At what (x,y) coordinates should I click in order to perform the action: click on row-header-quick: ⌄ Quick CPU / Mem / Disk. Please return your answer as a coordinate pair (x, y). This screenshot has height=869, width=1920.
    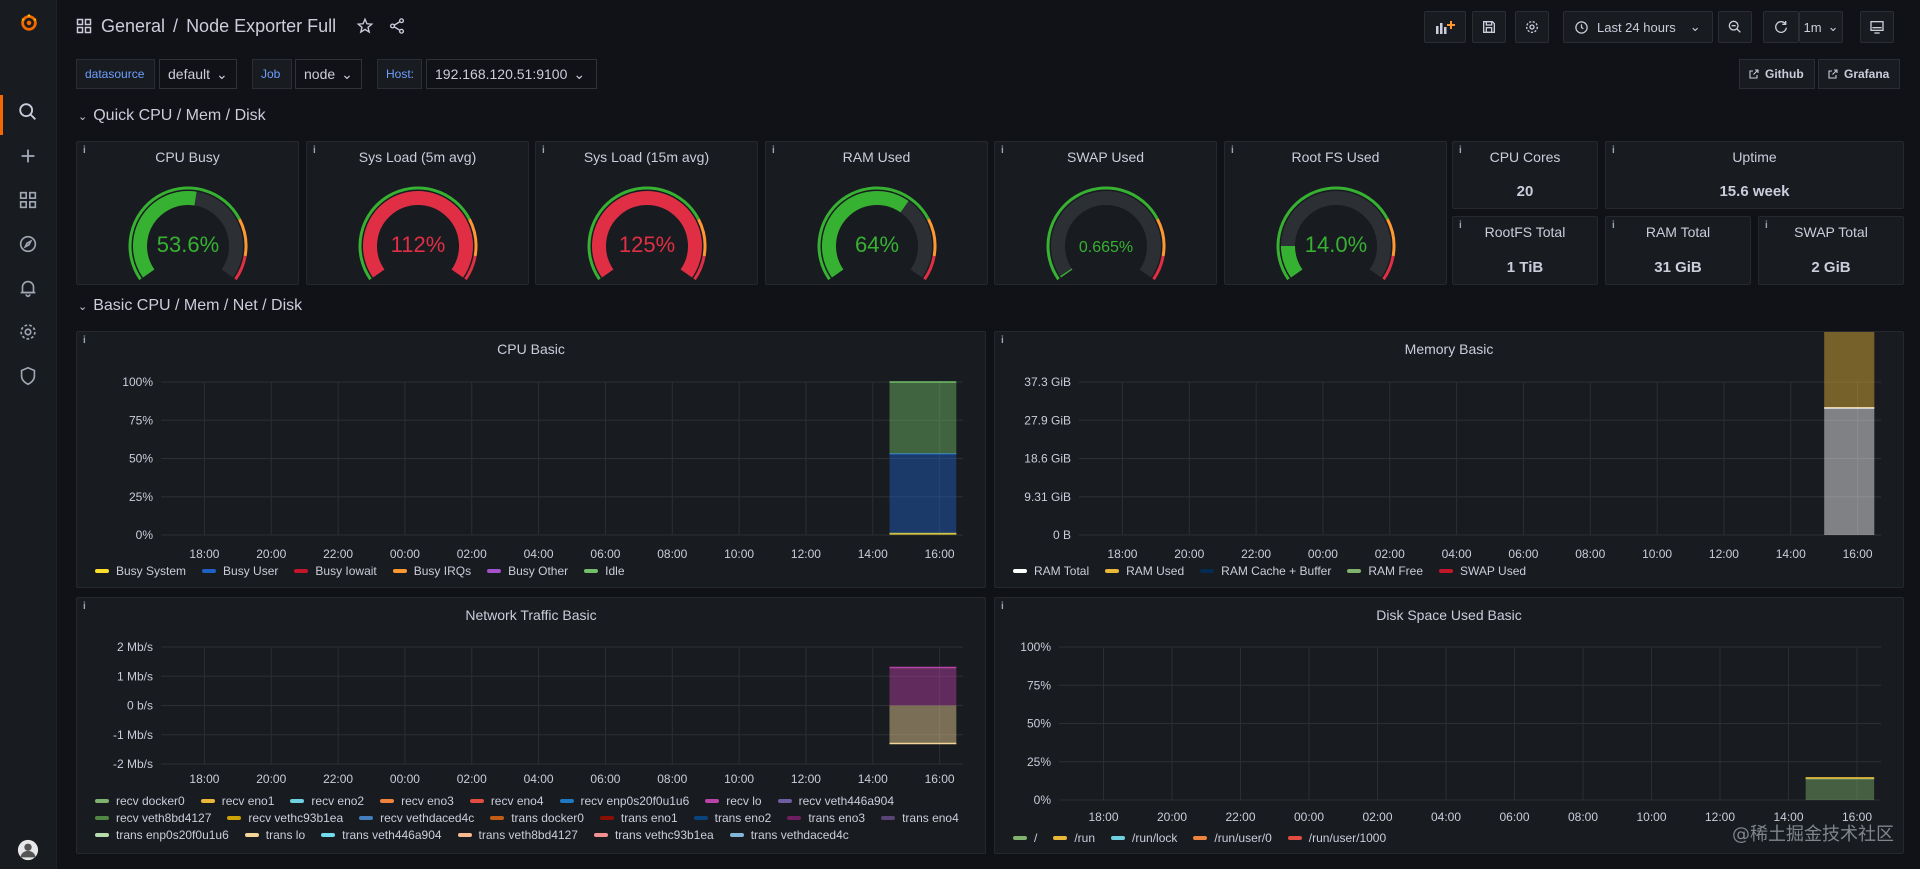
    Looking at the image, I should click on (172, 116).